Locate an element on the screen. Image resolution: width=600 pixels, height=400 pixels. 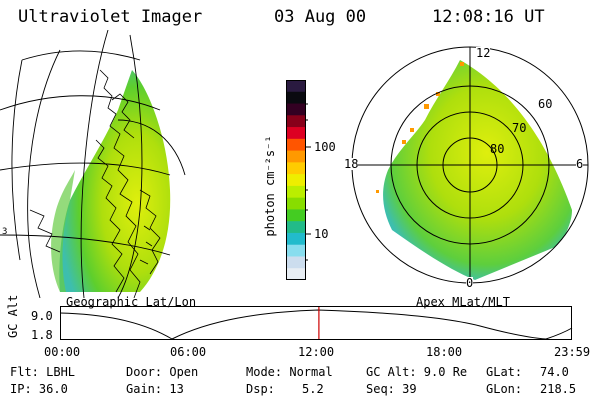
apex-label: Apex MLat/MLT is located at coordinates (463, 302).